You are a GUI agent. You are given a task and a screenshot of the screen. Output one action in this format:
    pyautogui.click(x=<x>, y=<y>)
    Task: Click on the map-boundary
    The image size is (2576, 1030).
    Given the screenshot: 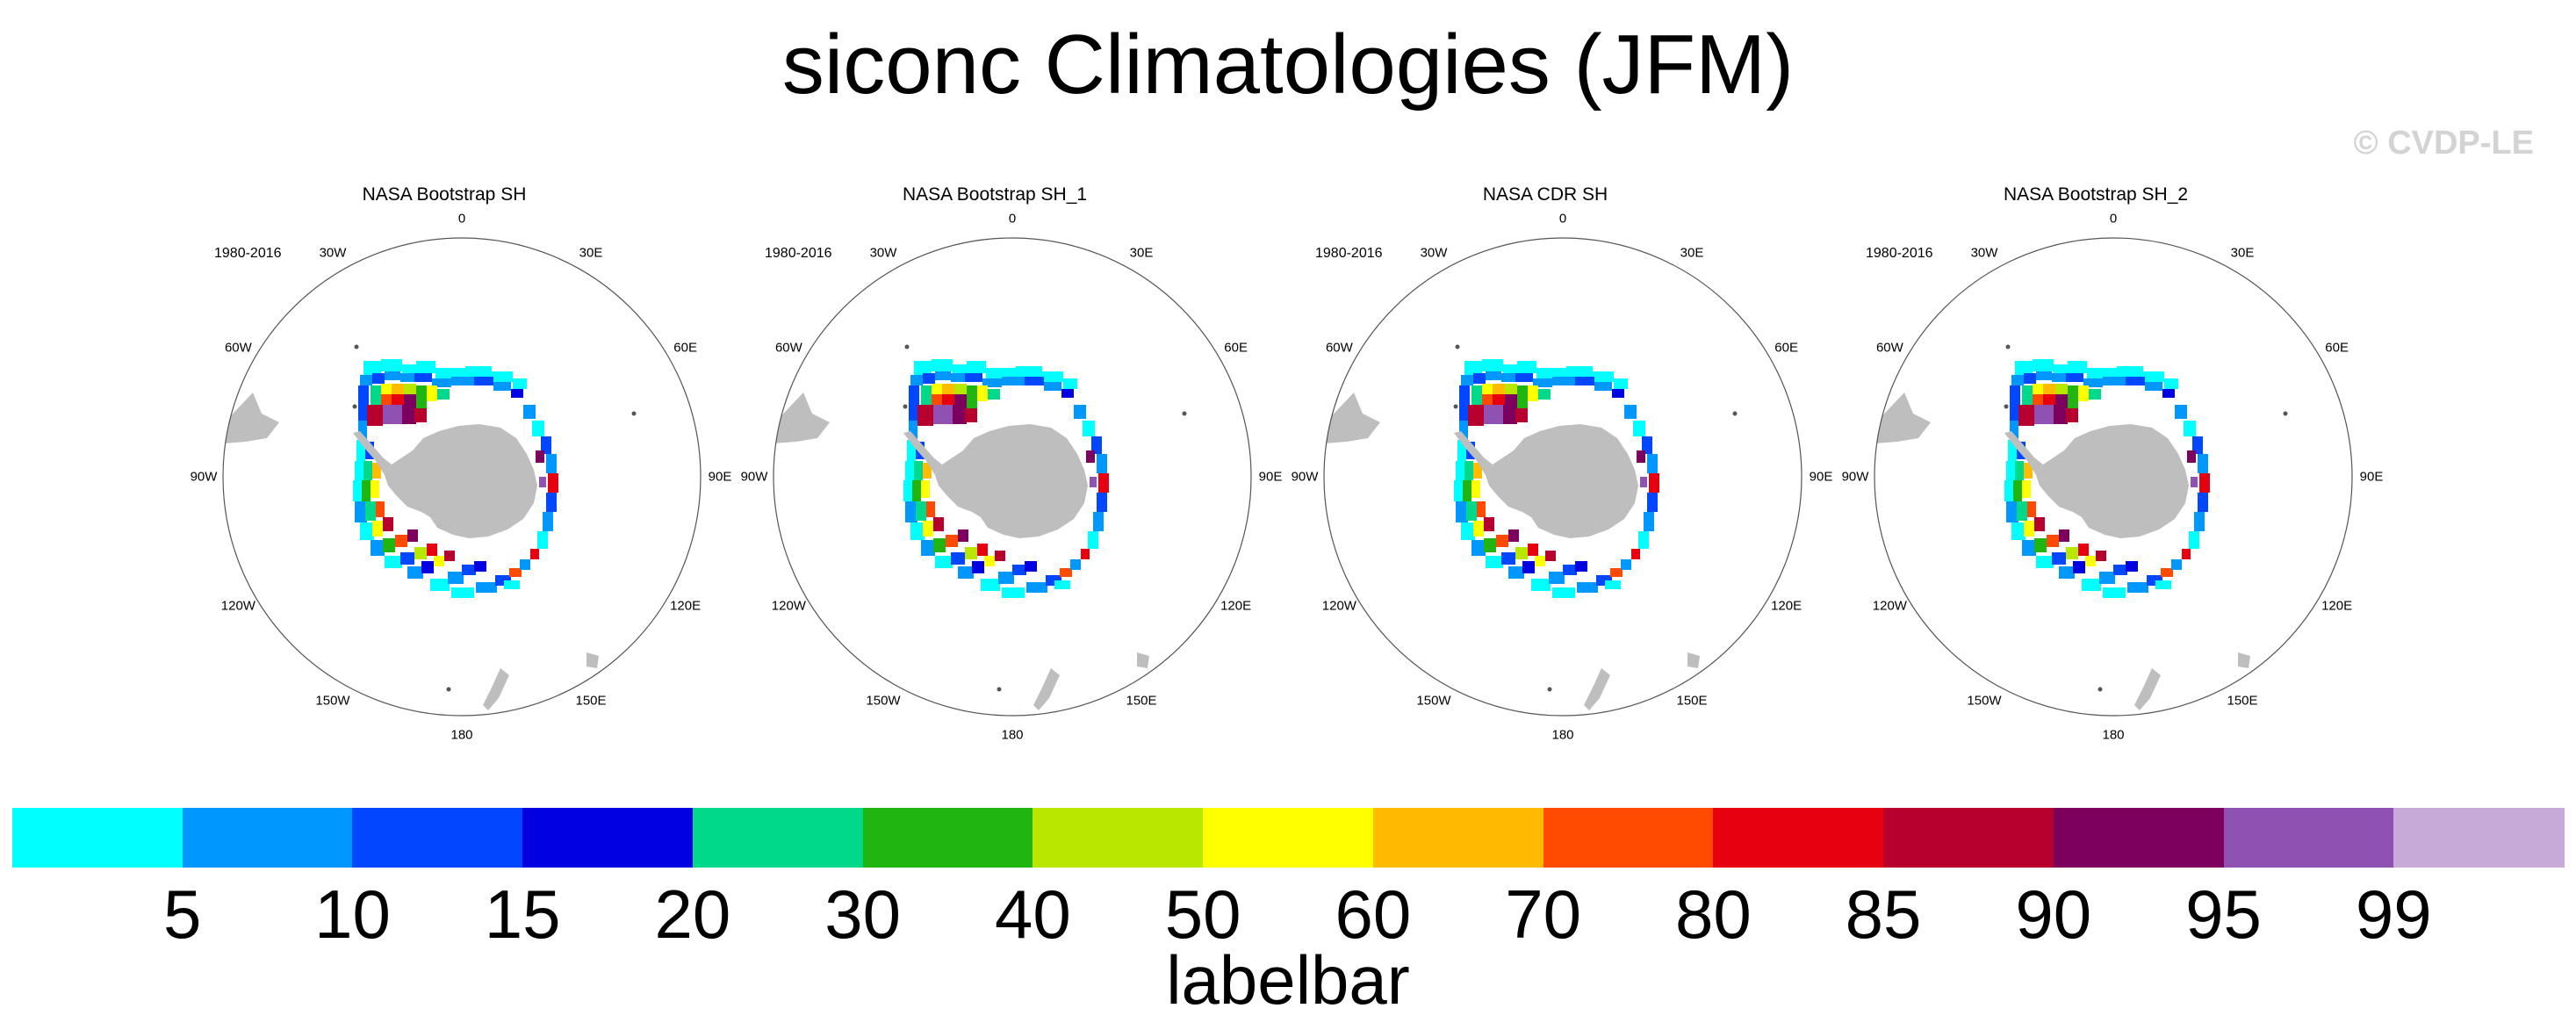 What is the action you would take?
    pyautogui.click(x=2113, y=477)
    